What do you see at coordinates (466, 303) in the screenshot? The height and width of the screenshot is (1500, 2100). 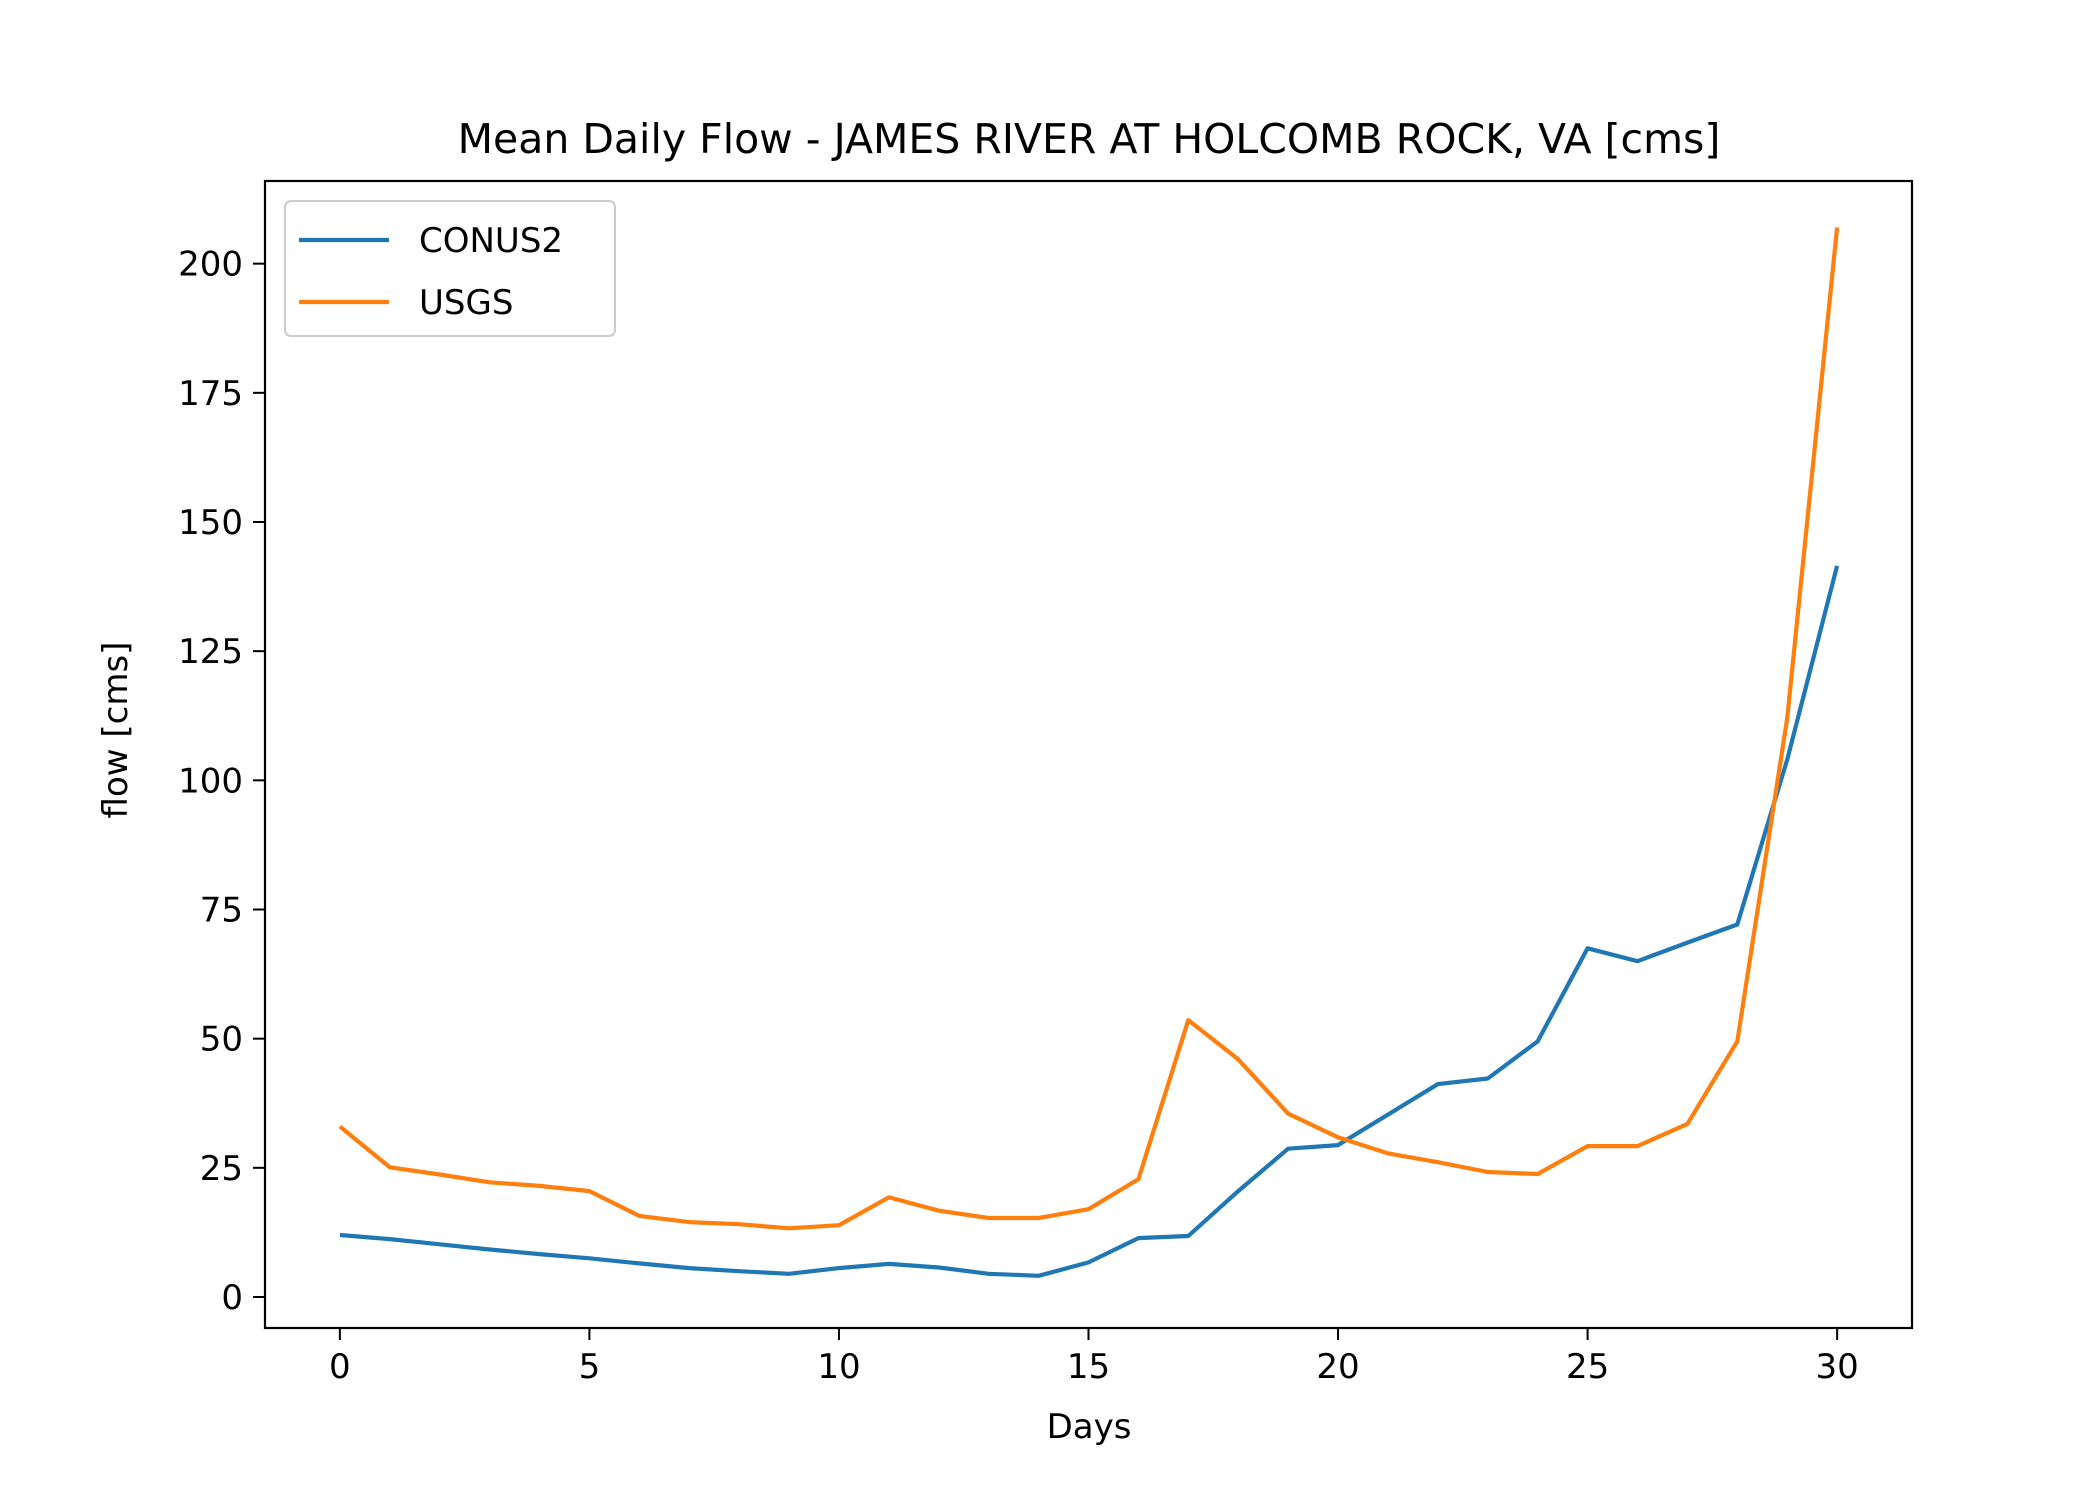 I see `legend-label-usgs: USGS` at bounding box center [466, 303].